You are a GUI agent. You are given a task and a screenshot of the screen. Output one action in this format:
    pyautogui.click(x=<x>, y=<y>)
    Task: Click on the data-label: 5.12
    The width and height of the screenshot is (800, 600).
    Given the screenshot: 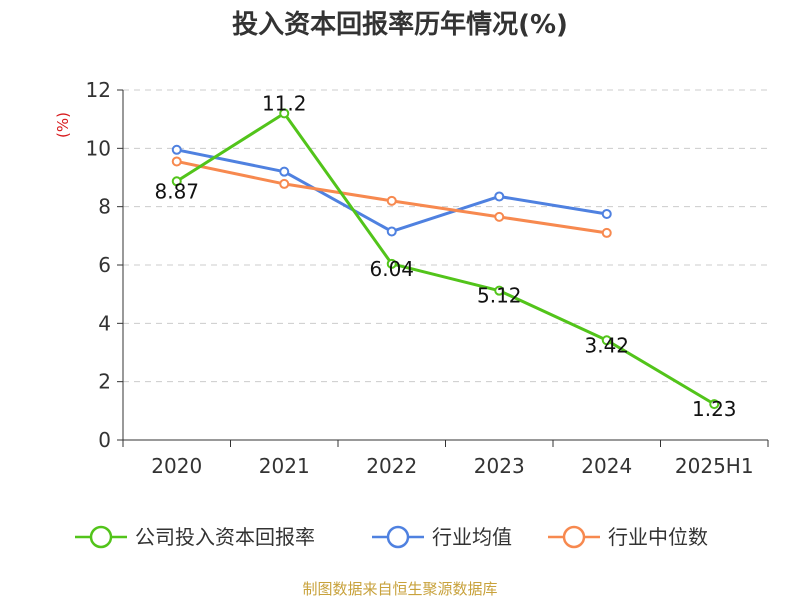 What is the action you would take?
    pyautogui.click(x=499, y=296)
    